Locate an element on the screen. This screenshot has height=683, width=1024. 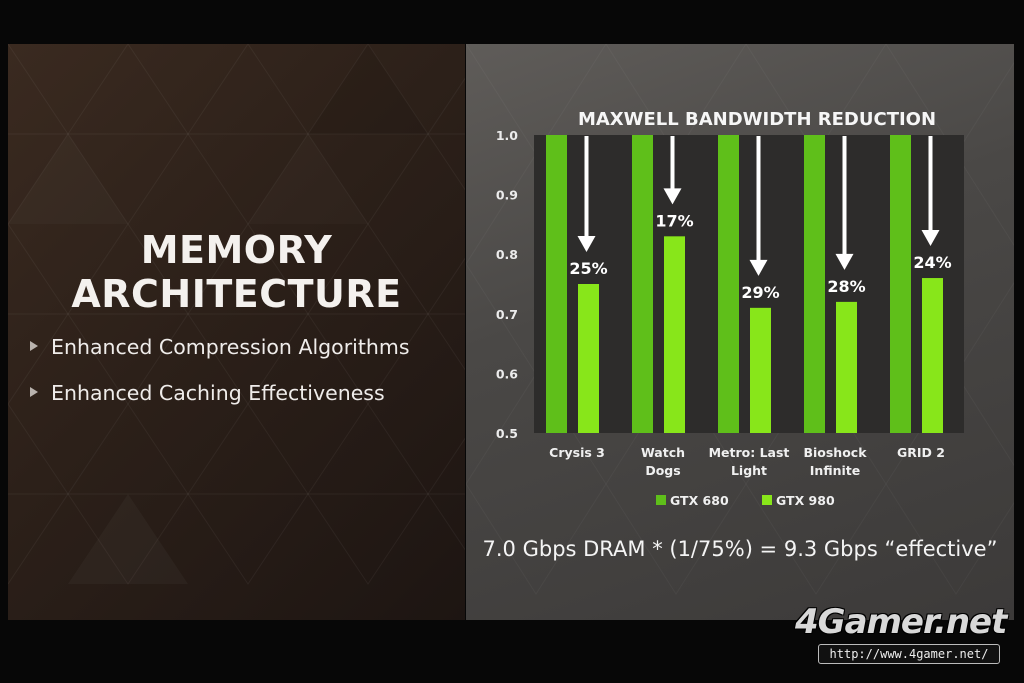
slide-title-line2: ARCHITECTURE is located at coordinates (236, 294).